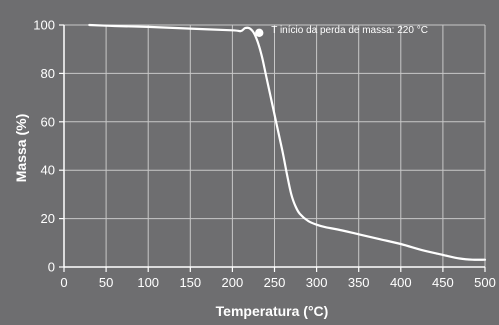 This screenshot has width=499, height=325. I want to click on annotation-layer: T início da perda de massa: 220 °C, so click(341, 31).